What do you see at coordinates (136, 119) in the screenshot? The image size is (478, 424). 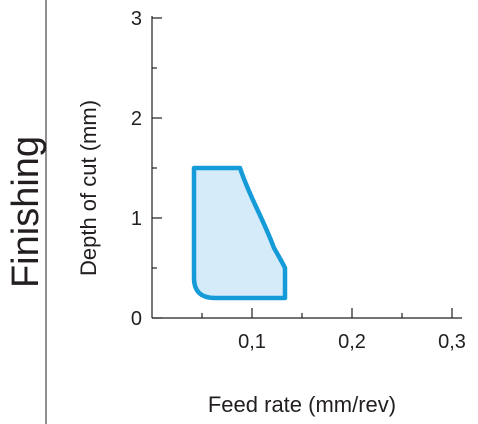 I see `y-tick-label-2: 2` at bounding box center [136, 119].